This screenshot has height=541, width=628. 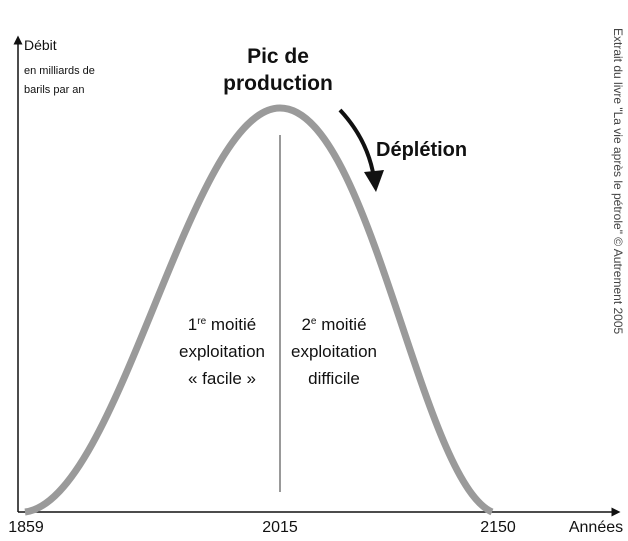 What do you see at coordinates (222, 351) in the screenshot?
I see `left-half-label: exploitation` at bounding box center [222, 351].